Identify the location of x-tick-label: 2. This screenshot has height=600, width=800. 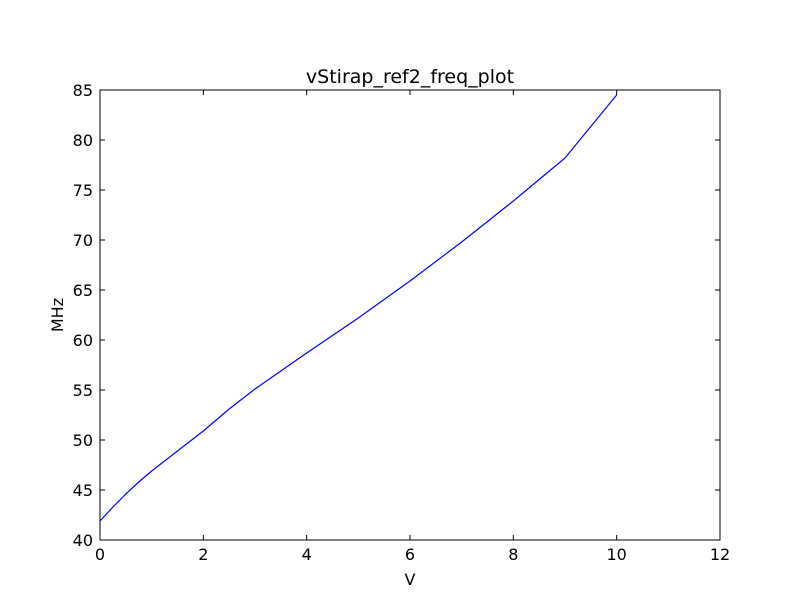
(203, 554).